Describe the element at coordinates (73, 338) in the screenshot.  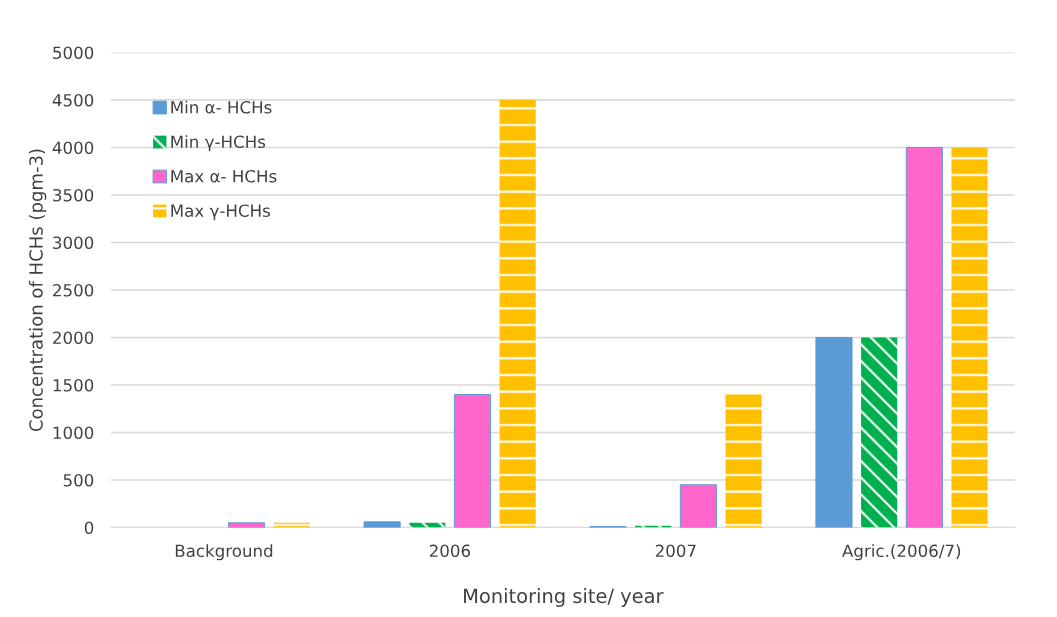
I see `y-tick-label: 2000` at that location.